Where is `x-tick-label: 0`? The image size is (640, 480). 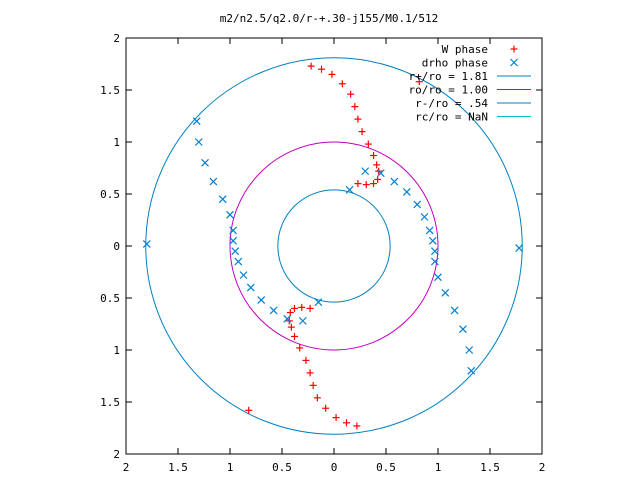
x-tick-label: 0 is located at coordinates (334, 467).